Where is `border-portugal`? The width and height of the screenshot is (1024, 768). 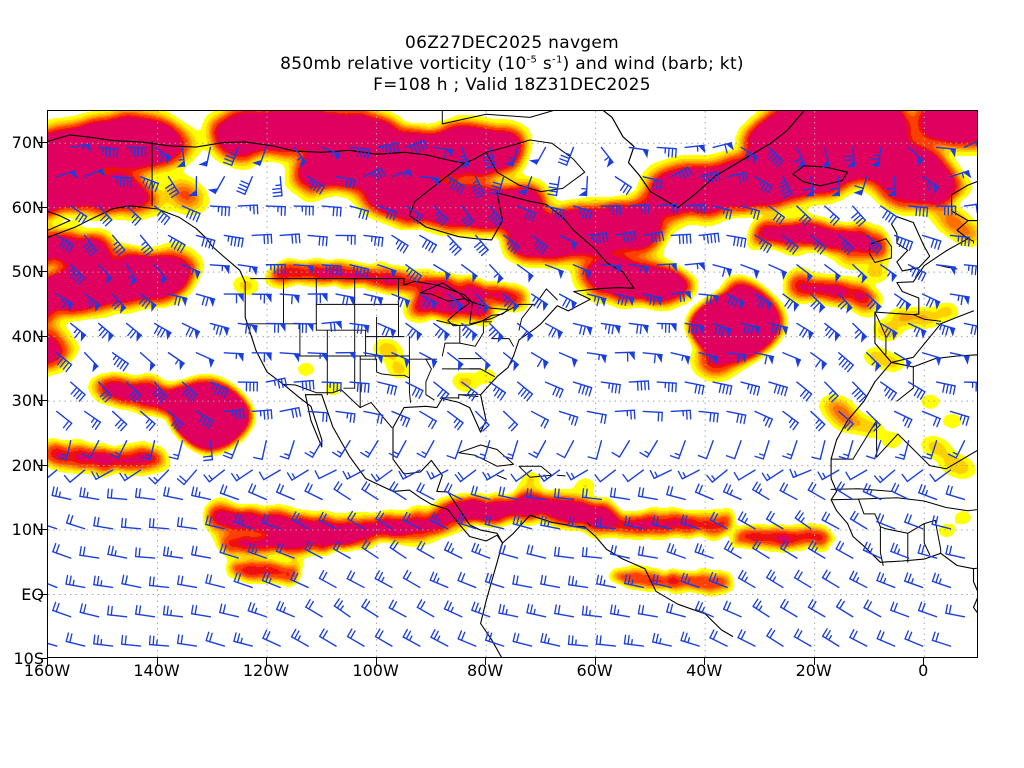 border-portugal is located at coordinates (880, 333).